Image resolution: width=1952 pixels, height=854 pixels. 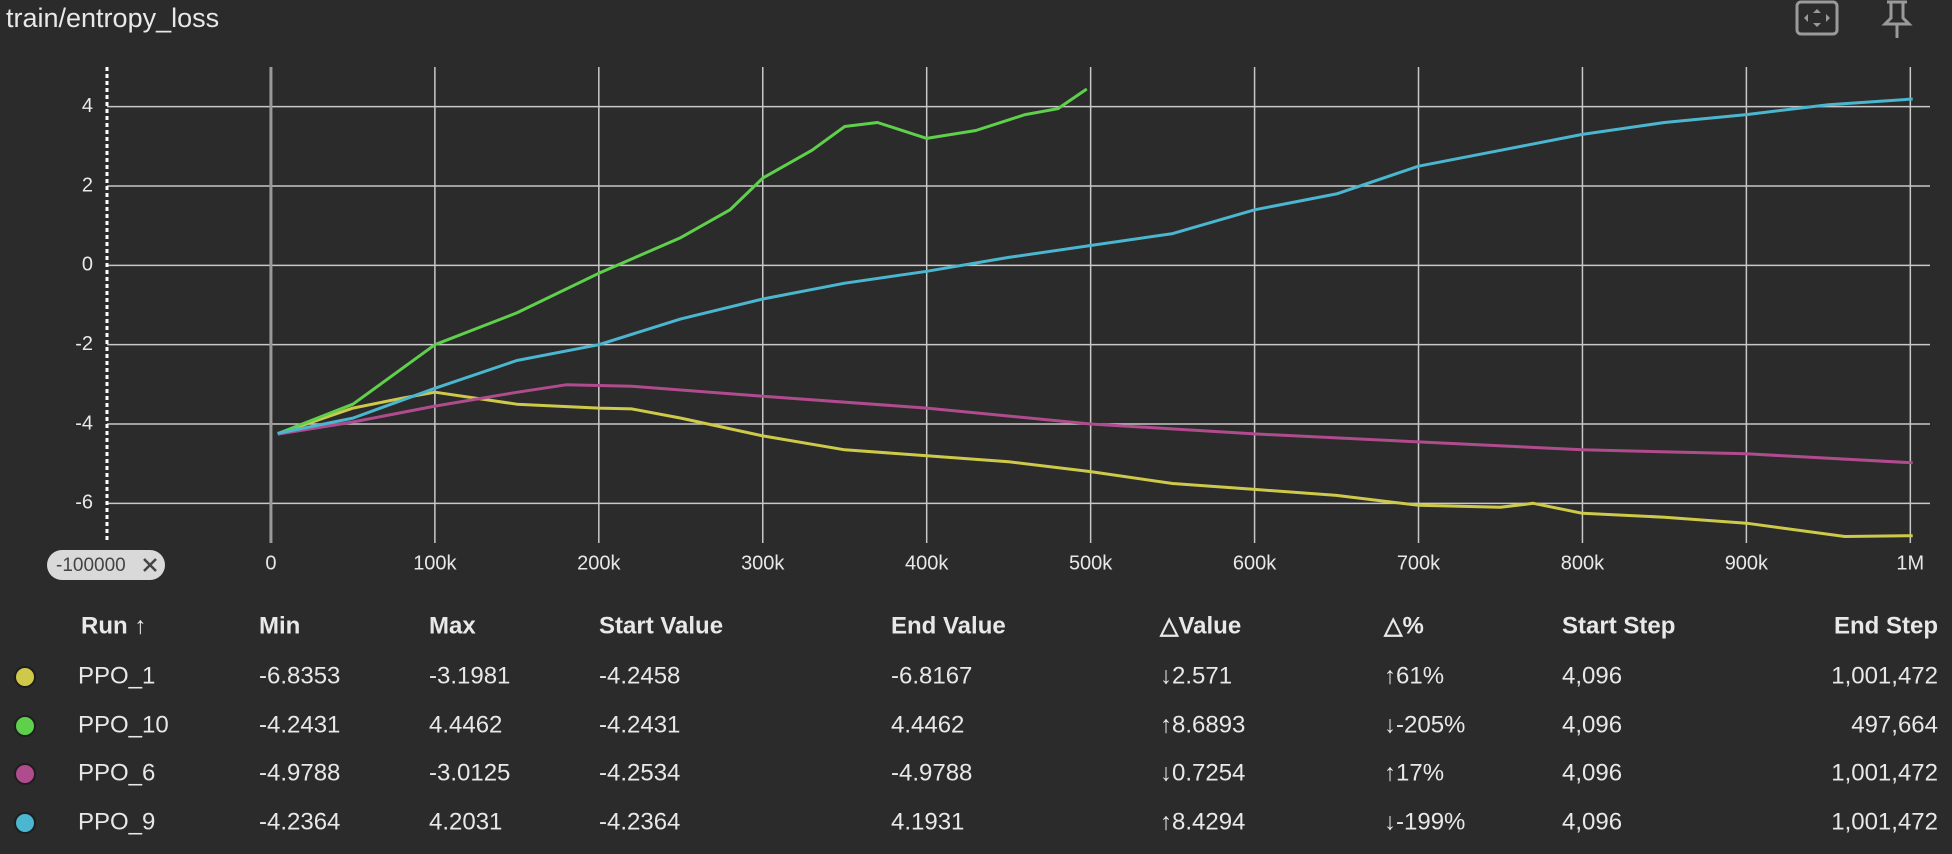 What do you see at coordinates (1817, 18) in the screenshot?
I see `fullscreen-button` at bounding box center [1817, 18].